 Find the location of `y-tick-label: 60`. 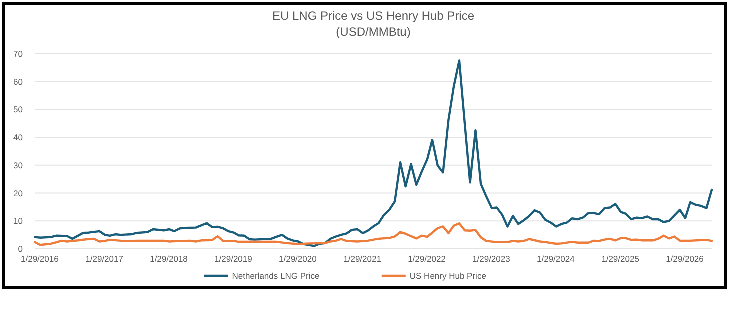

y-tick-label: 60 is located at coordinates (19, 81).